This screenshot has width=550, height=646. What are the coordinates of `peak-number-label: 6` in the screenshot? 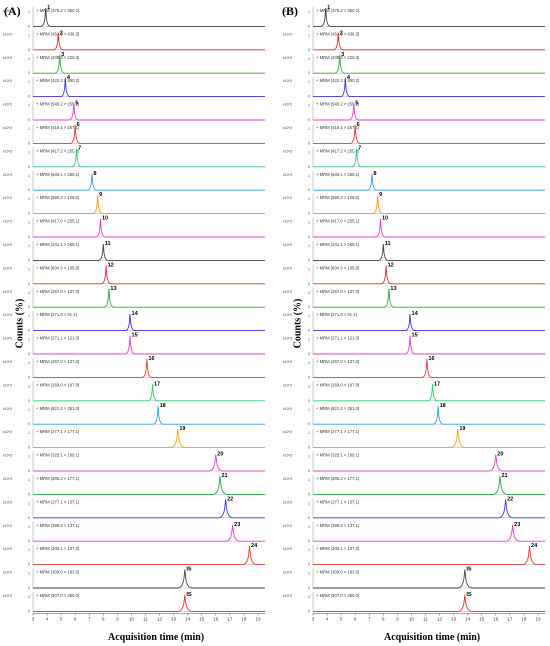 It's located at (358, 125).